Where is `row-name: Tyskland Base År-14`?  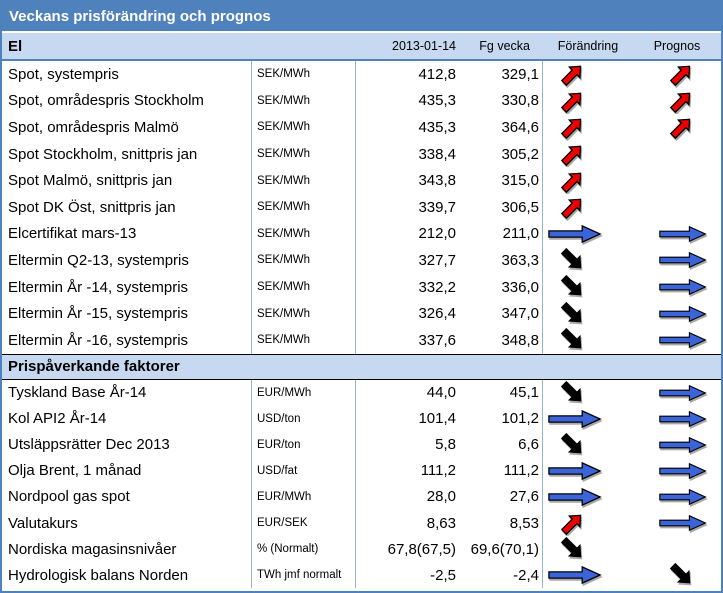 row-name: Tyskland Base År-14 is located at coordinates (127, 392).